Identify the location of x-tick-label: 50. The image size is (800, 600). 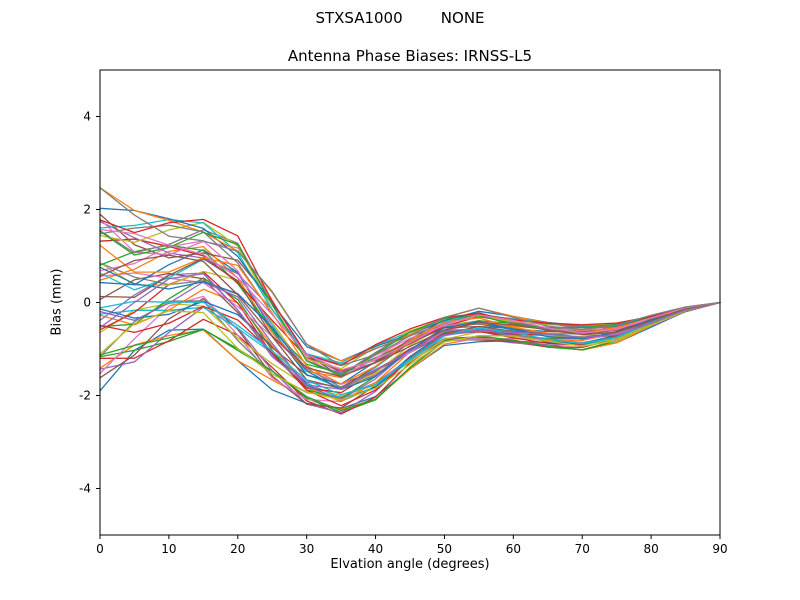
(444, 549).